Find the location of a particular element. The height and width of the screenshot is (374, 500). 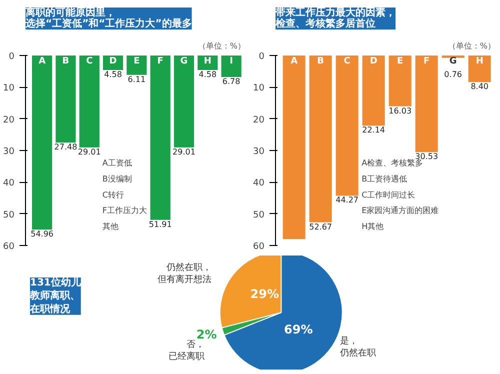

data-label: 2% is located at coordinates (206, 334).